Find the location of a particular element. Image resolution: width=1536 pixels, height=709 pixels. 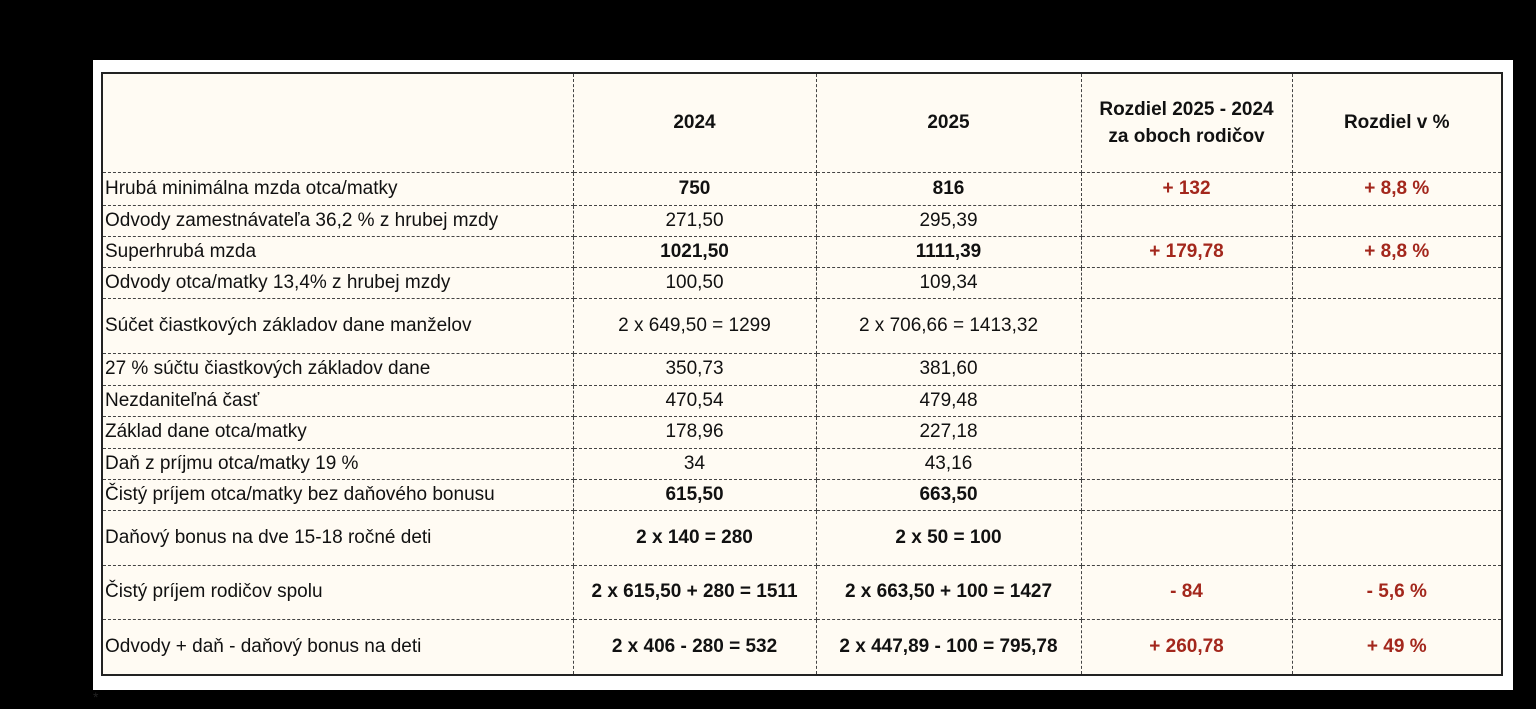

row-label: Daňový bonus na dve 15-18 ročné deti is located at coordinates (338, 538).